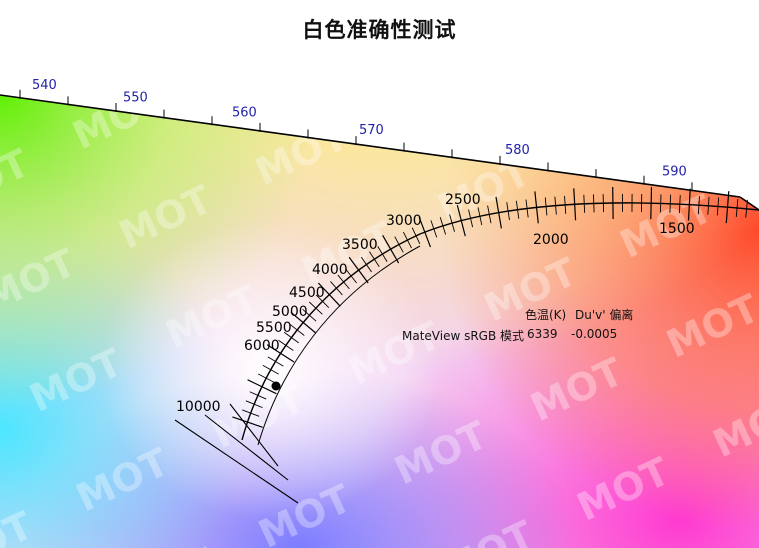 This screenshot has height=548, width=759. I want to click on spectral-locus-line-end, so click(749, 203).